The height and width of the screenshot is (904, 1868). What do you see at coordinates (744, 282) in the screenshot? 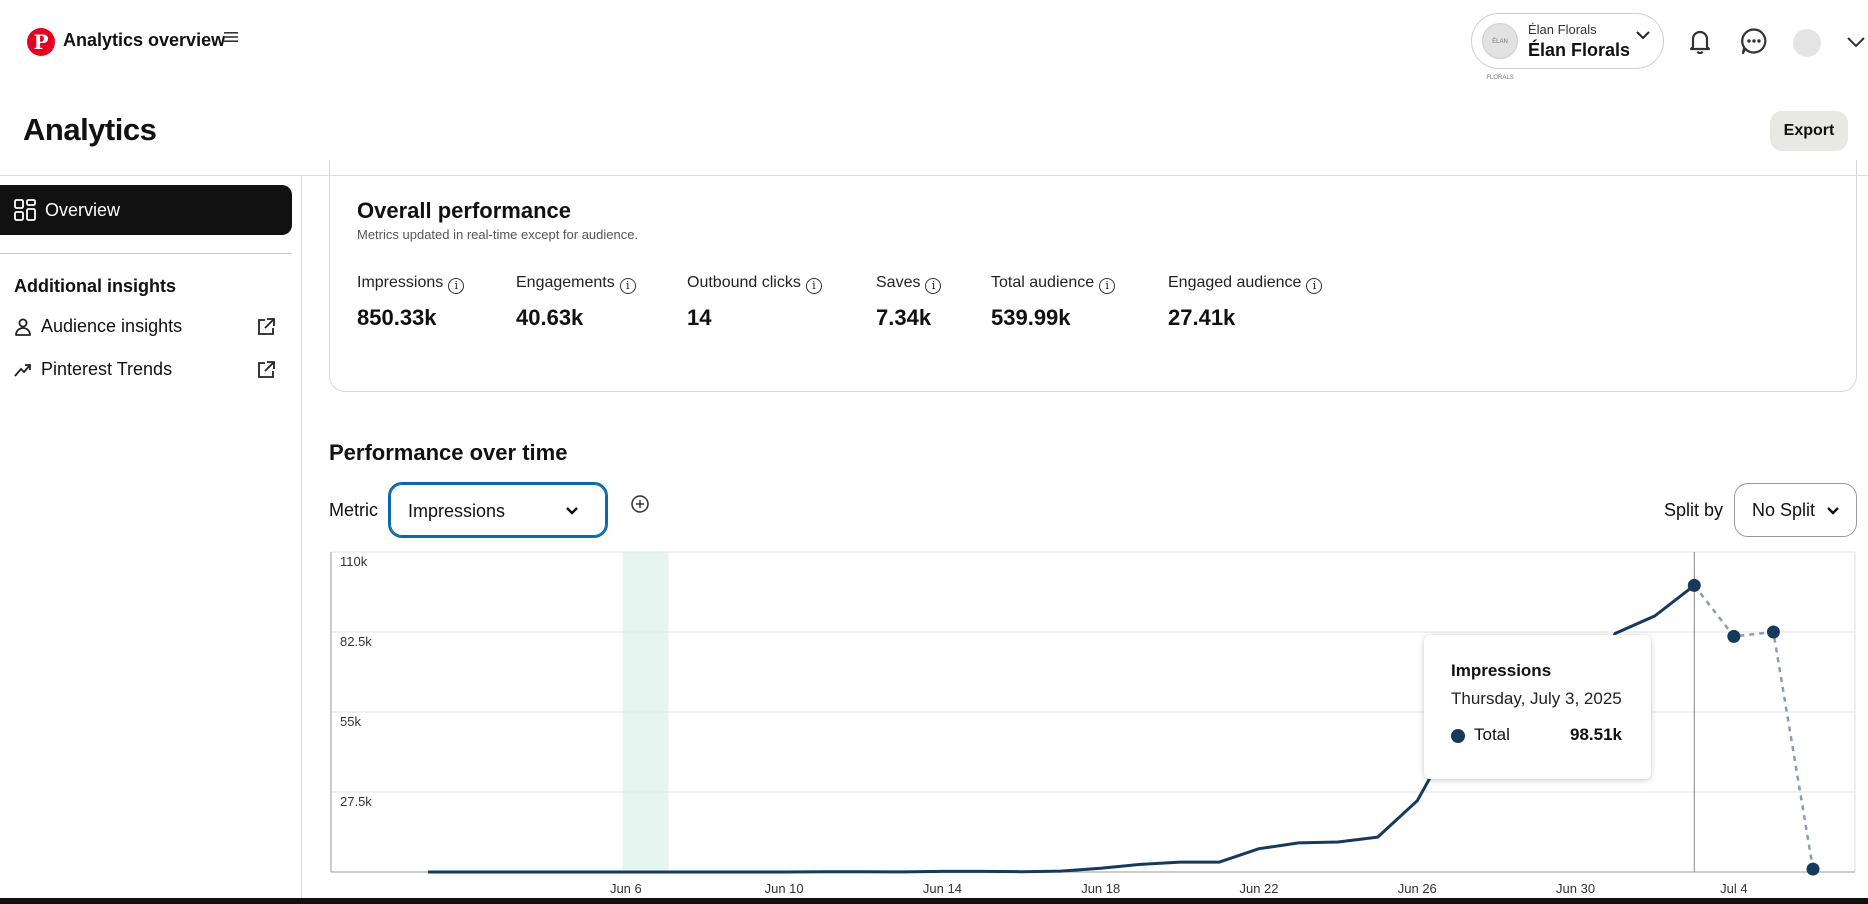
I see `metric-label: Outbound clicks` at bounding box center [744, 282].